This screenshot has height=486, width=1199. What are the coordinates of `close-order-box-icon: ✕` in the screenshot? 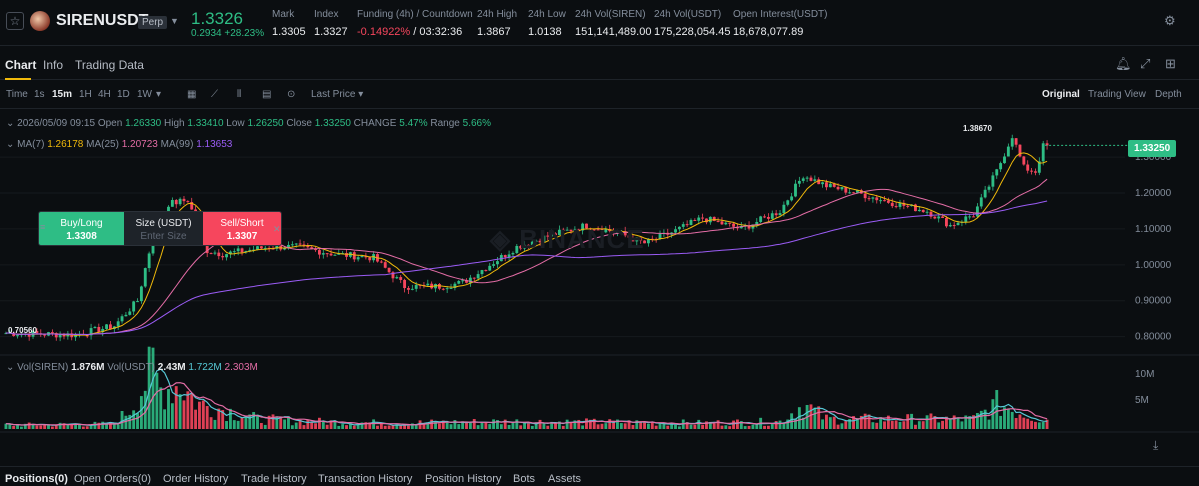 It's located at (277, 229).